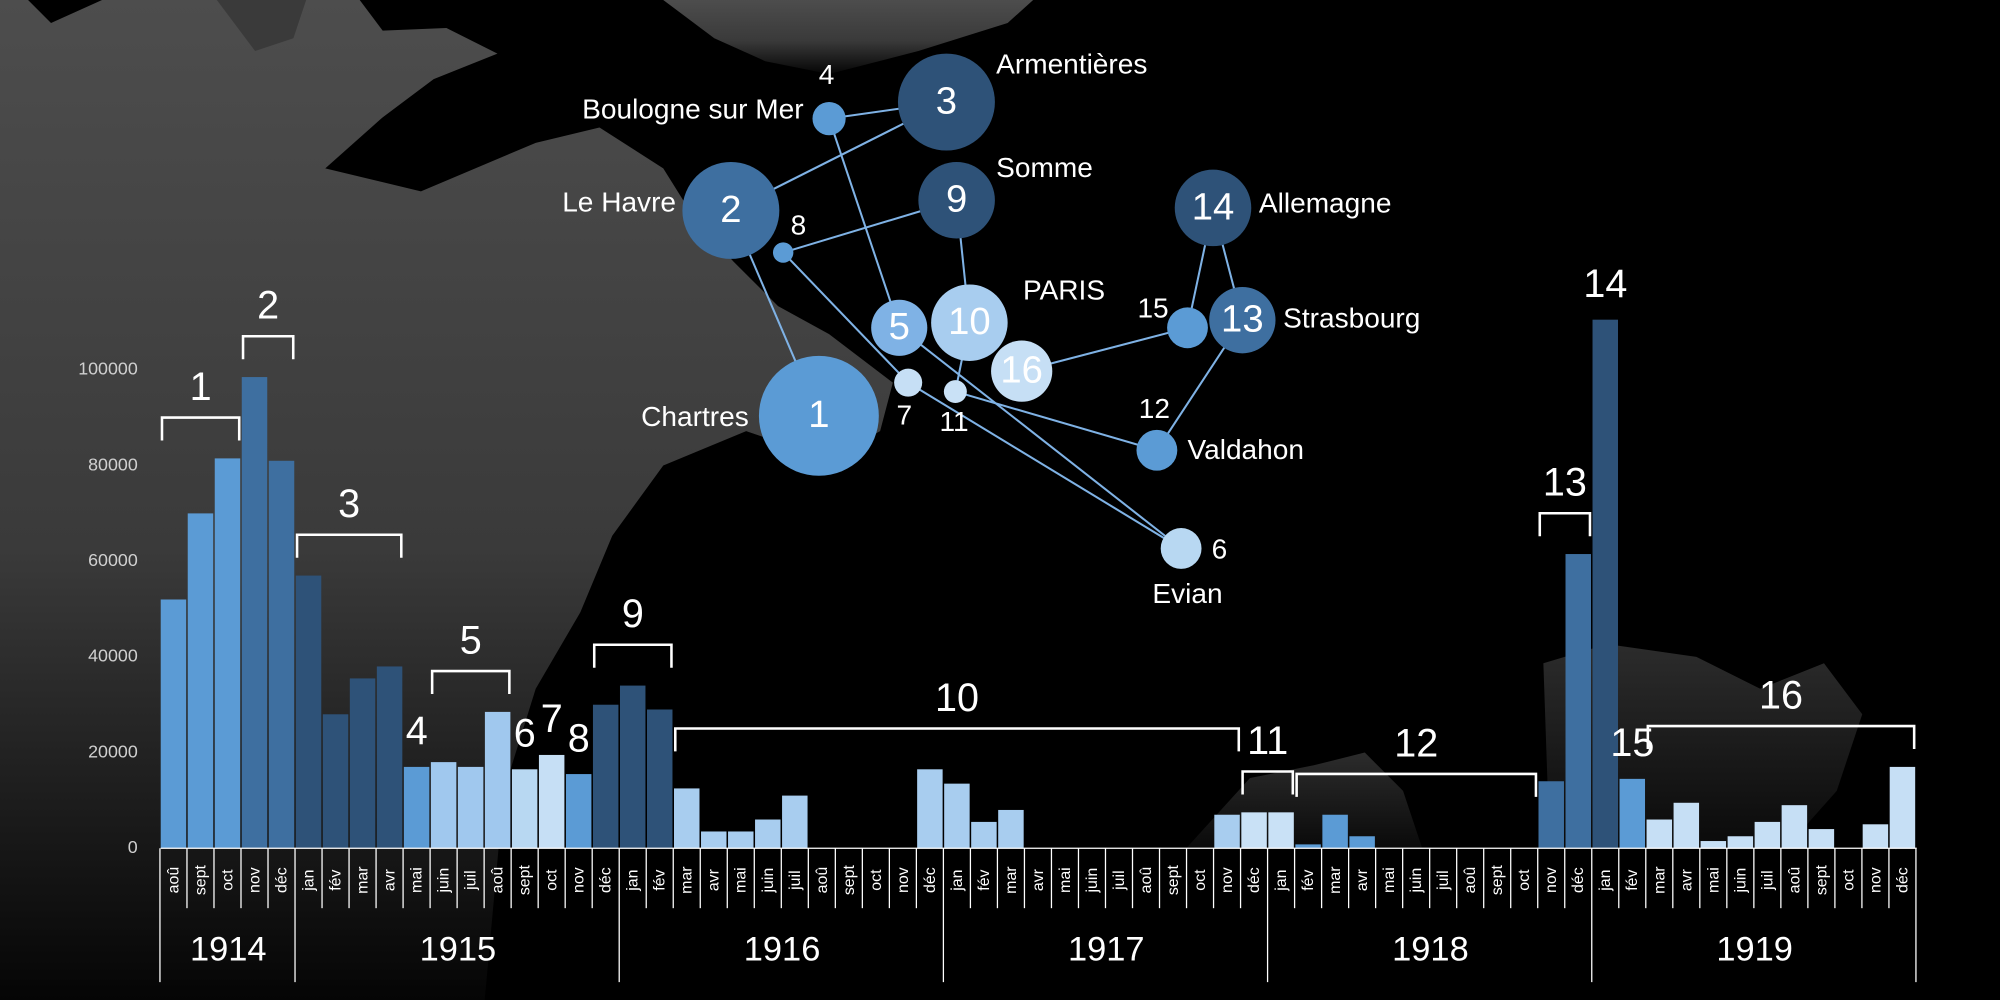  Describe the element at coordinates (471, 640) in the screenshot. I see `annotation: 5` at that location.